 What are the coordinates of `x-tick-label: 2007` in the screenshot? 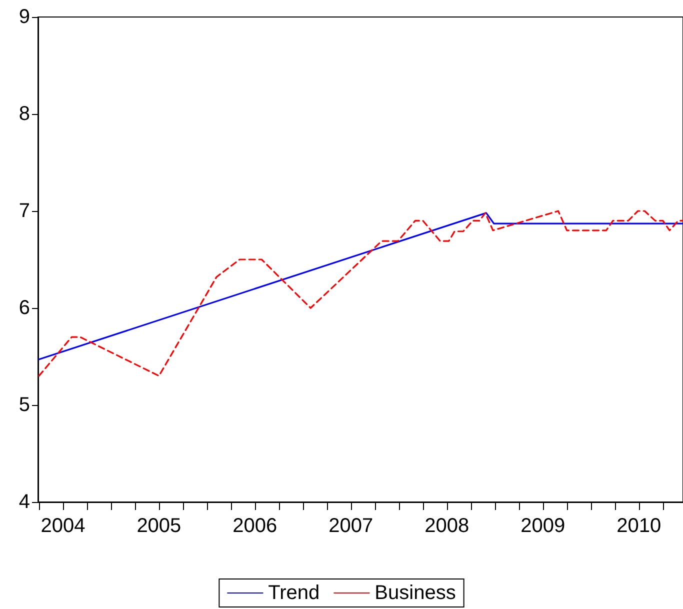 It's located at (351, 526).